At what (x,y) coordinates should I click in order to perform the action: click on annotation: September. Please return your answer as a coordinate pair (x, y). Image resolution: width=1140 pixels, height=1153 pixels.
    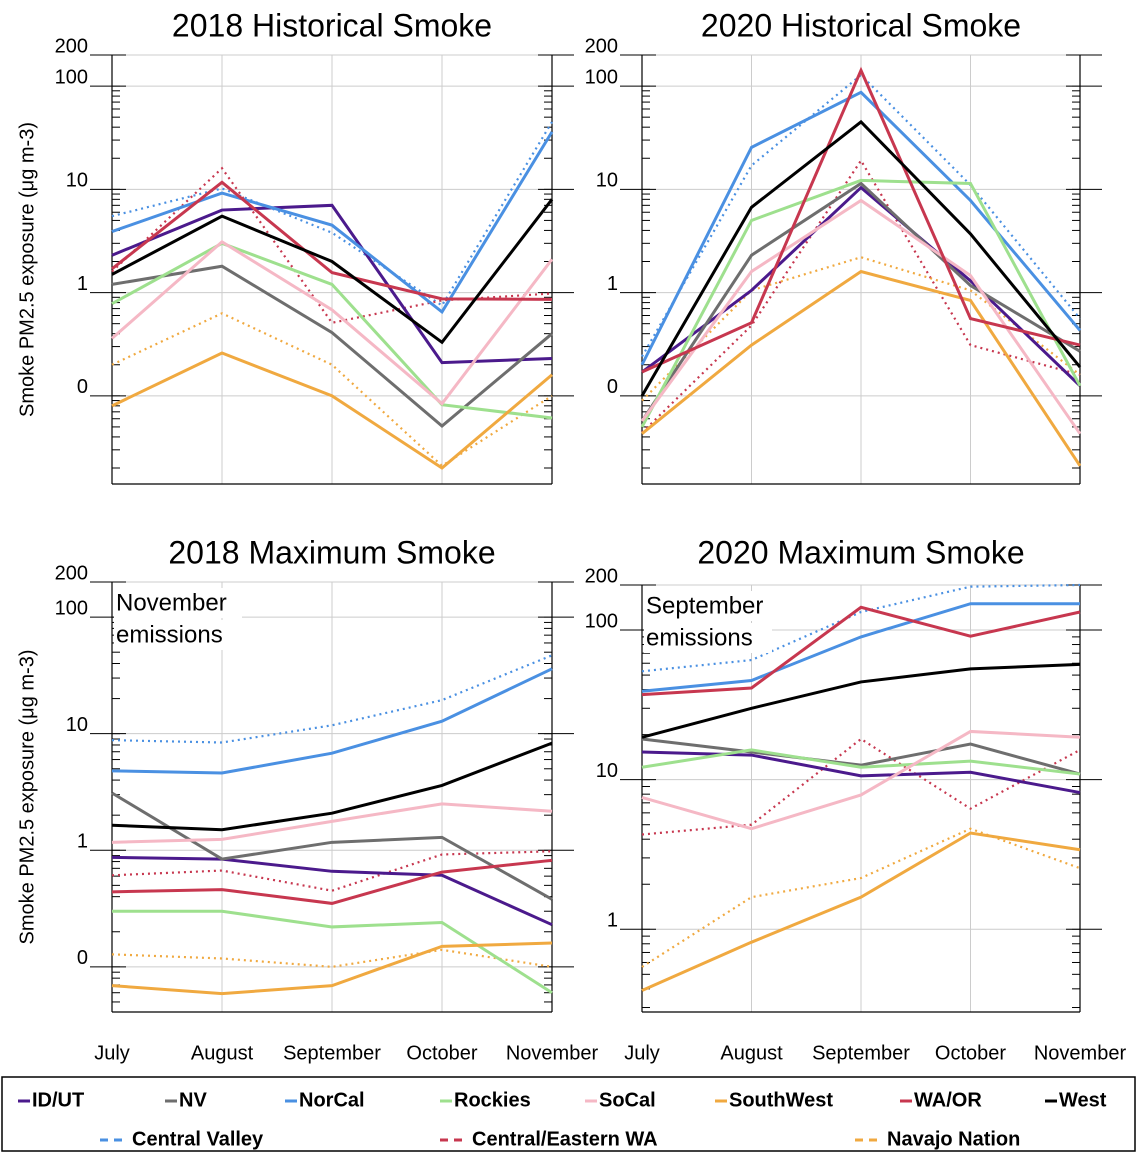
    Looking at the image, I should click on (704, 605).